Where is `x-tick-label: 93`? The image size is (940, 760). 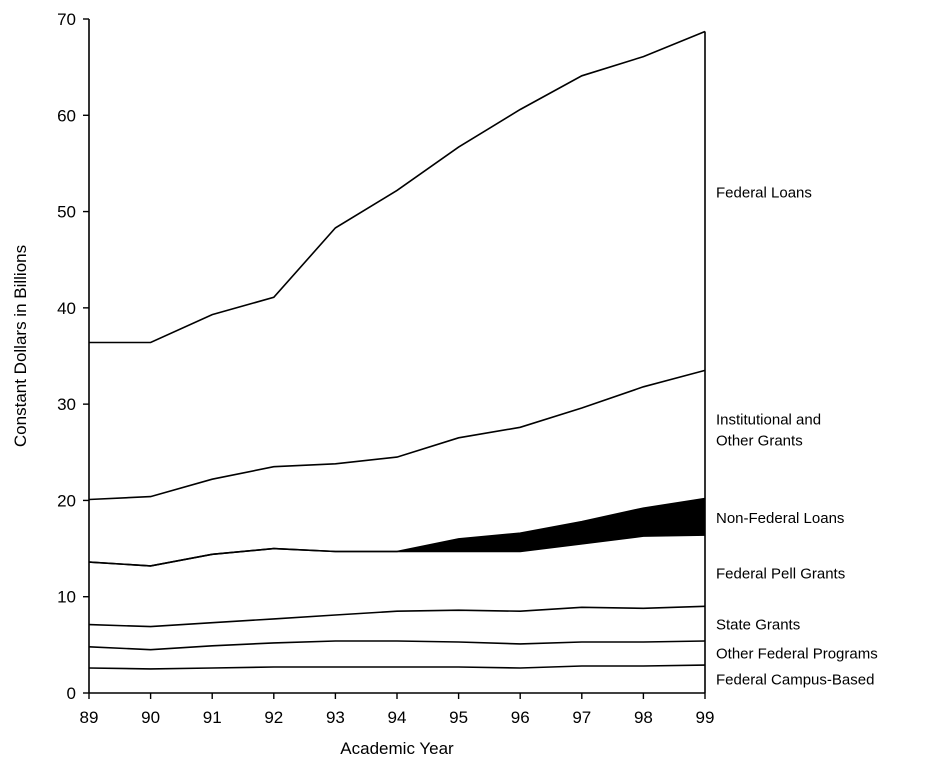 x-tick-label: 93 is located at coordinates (335, 717).